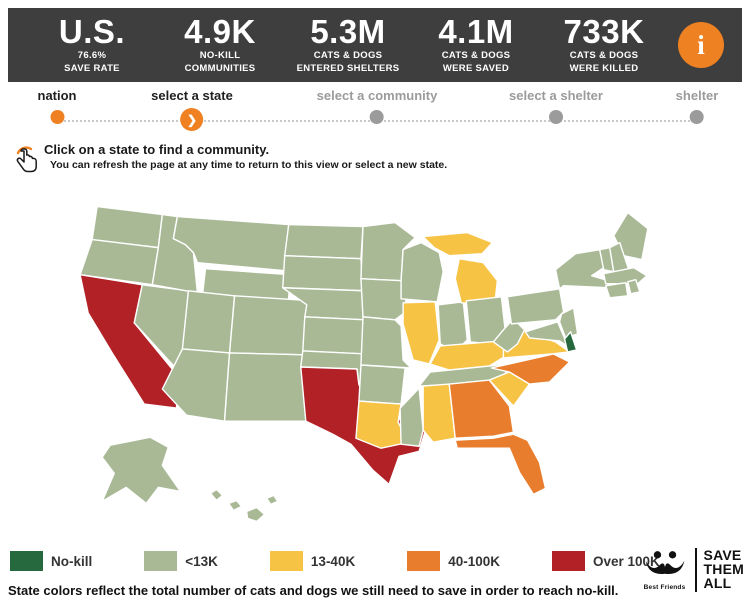  I want to click on stat-label: CATS & DOGS ENTERED SHELTERS, so click(348, 62).